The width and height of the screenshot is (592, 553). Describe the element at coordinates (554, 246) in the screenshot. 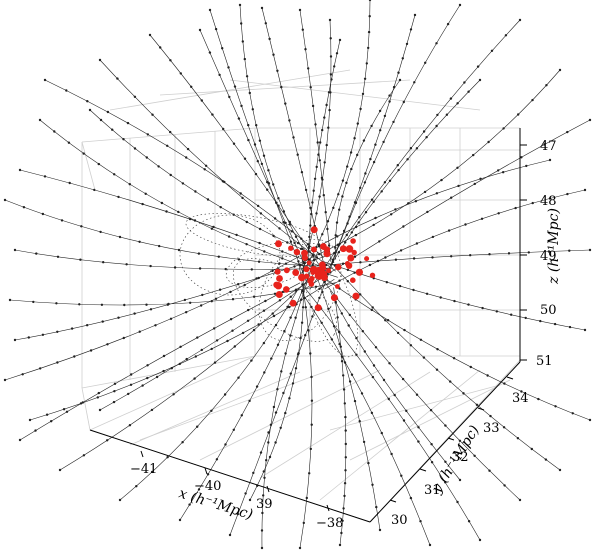

I see `z-axis-label: z (h⁻¹Mpc)` at that location.